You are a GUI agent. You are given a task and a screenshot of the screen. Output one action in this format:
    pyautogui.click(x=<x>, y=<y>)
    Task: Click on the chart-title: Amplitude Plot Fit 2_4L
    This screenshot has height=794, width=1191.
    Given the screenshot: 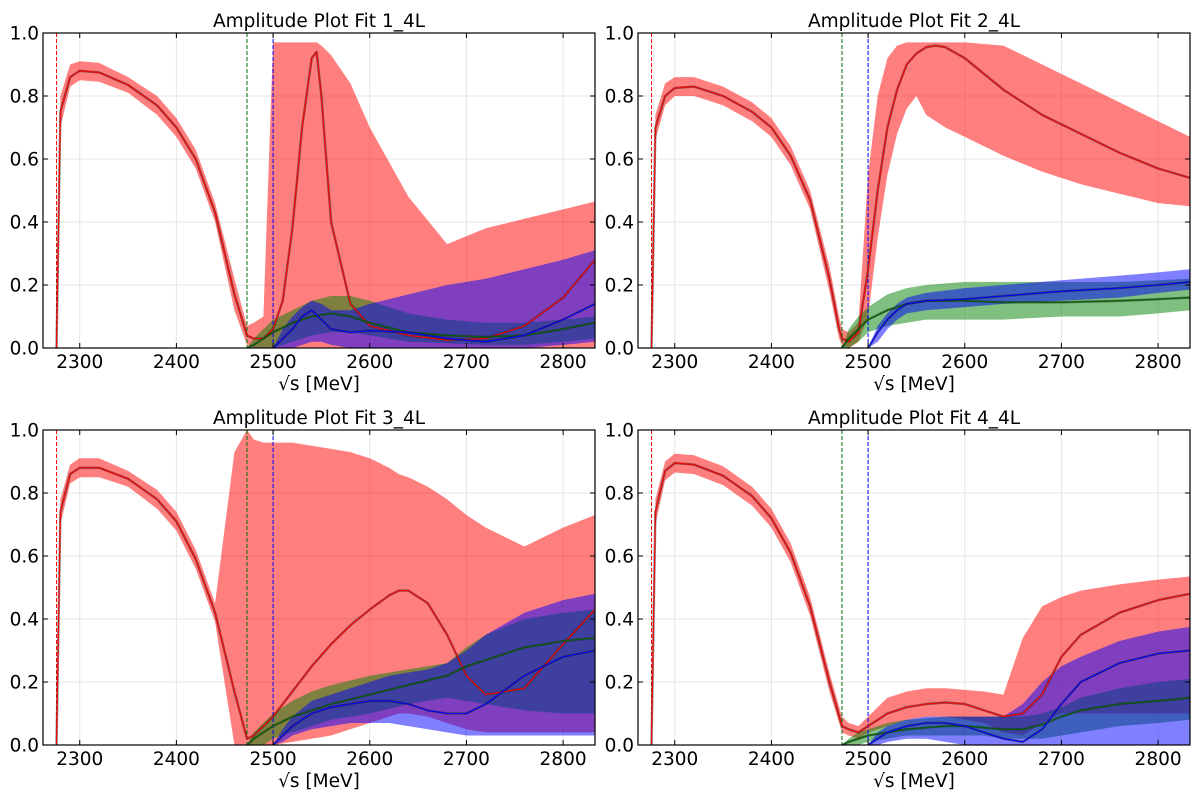 What is the action you would take?
    pyautogui.click(x=914, y=21)
    